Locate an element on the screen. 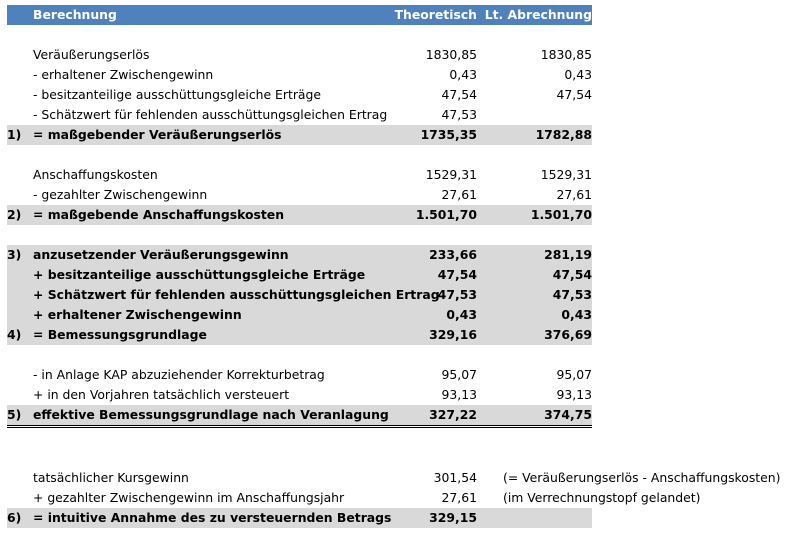  header-abrechnung: Lt. Abrechnung is located at coordinates (538, 14).